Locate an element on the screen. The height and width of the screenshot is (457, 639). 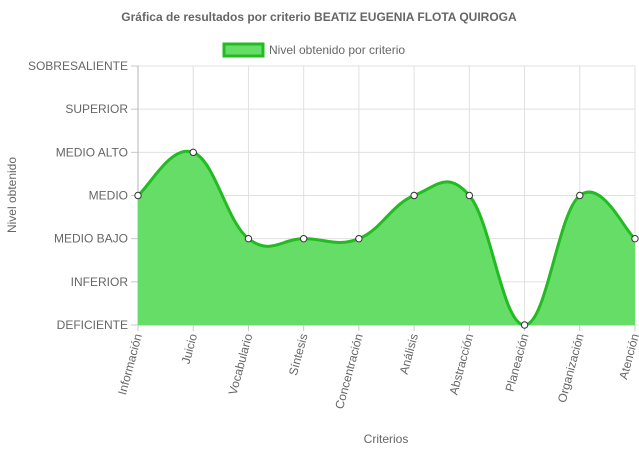
legend-swatch is located at coordinates (243, 50).